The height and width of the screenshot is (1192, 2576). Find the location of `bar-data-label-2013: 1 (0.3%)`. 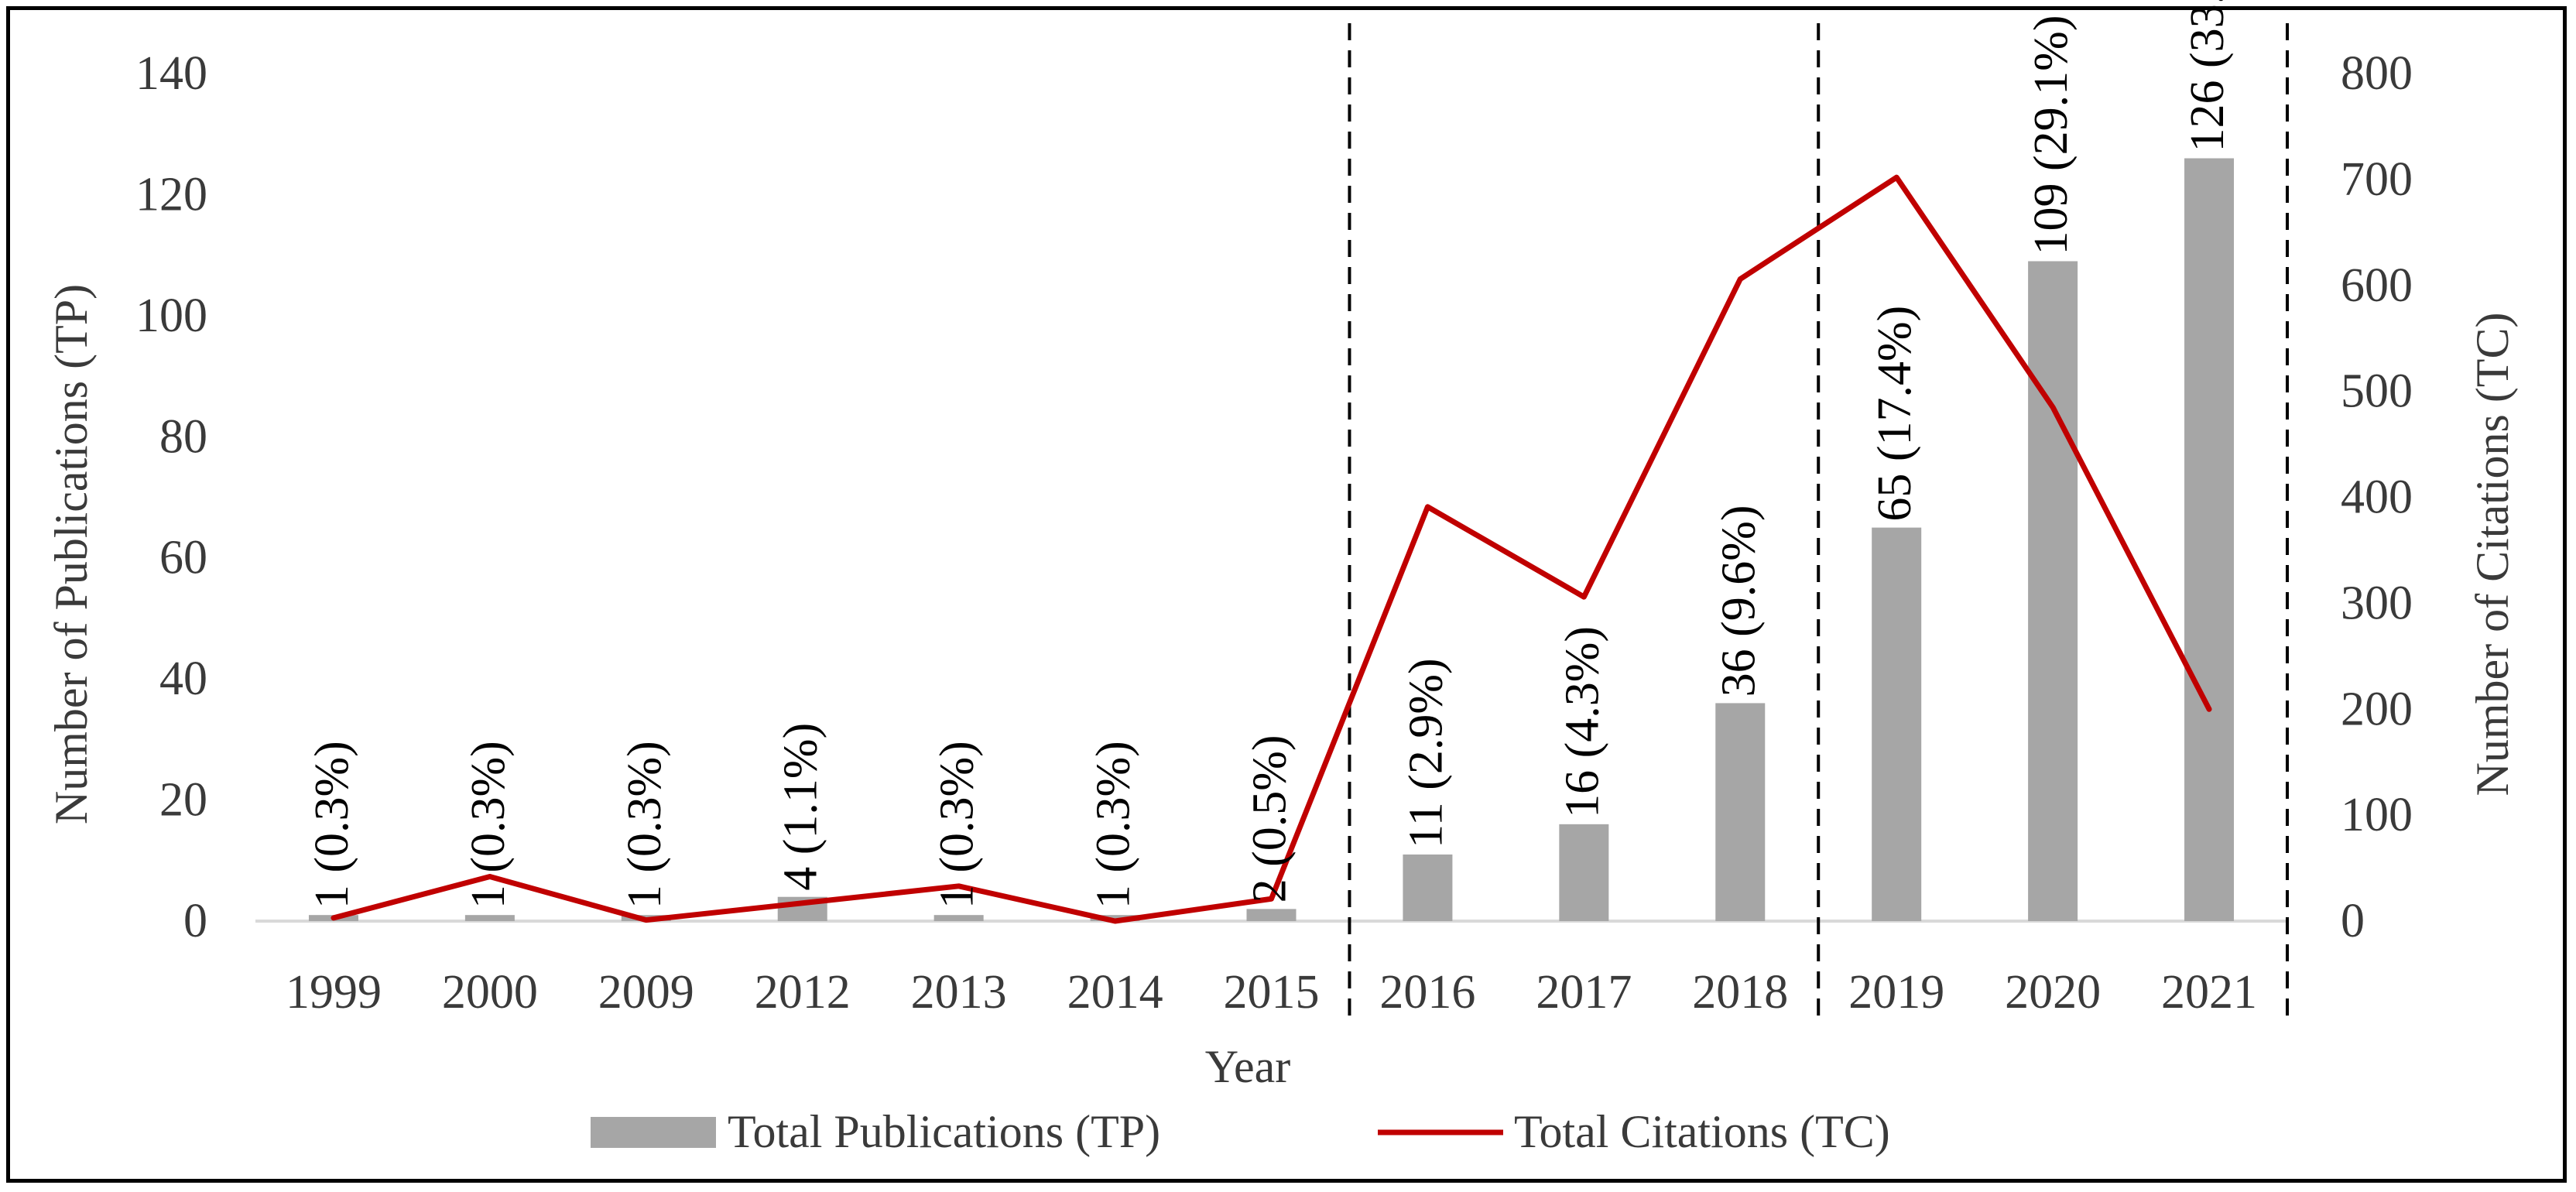

bar-data-label-2013: 1 (0.3%) is located at coordinates (958, 825).